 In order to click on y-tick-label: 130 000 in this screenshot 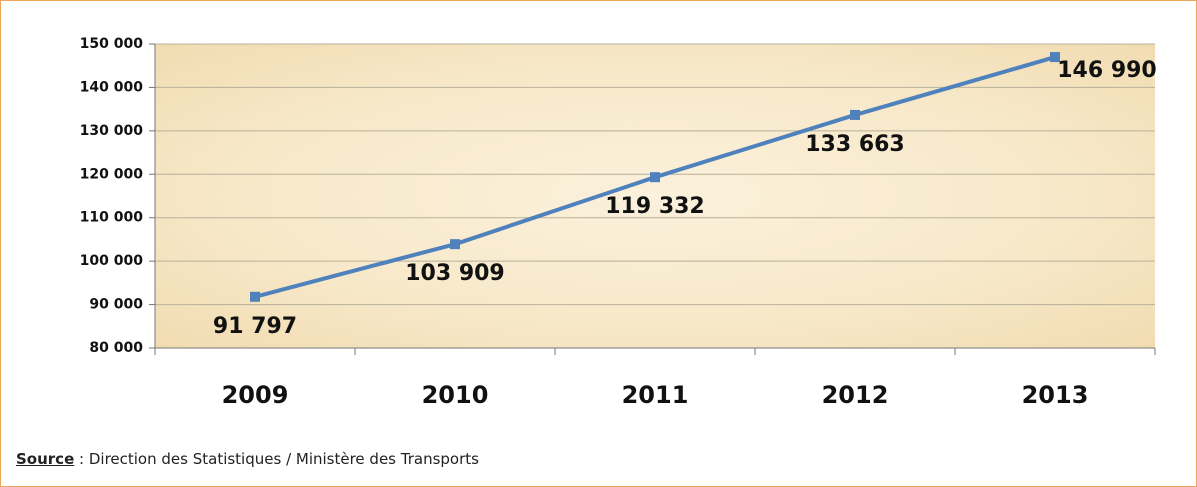, I will do `click(112, 131)`.